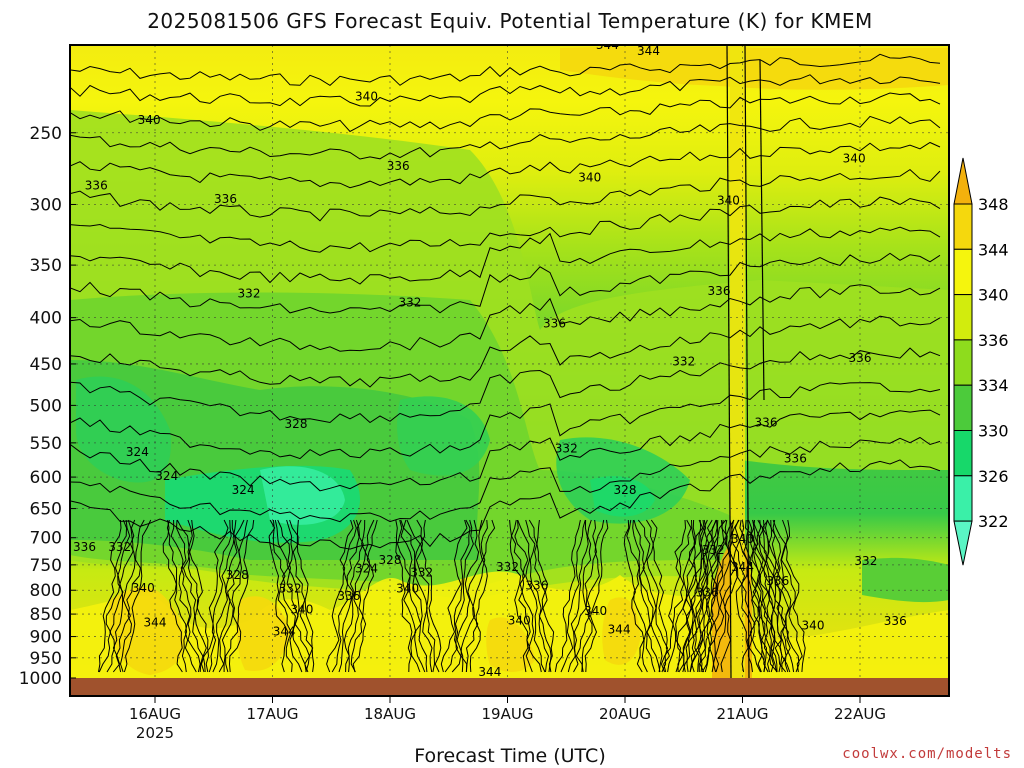 This screenshot has width=1024, height=768. What do you see at coordinates (410, 303) in the screenshot?
I see `contour-label-17: 332` at bounding box center [410, 303].